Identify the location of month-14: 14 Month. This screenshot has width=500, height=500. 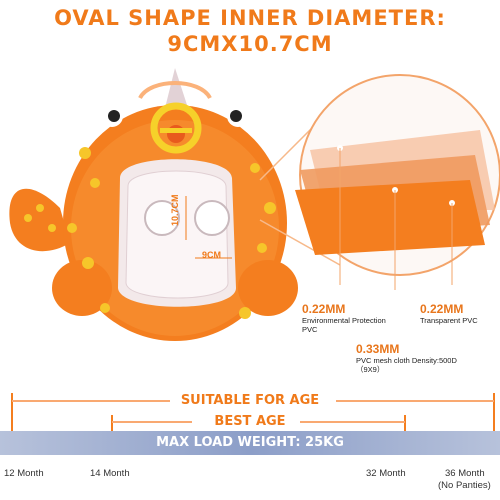
(110, 473).